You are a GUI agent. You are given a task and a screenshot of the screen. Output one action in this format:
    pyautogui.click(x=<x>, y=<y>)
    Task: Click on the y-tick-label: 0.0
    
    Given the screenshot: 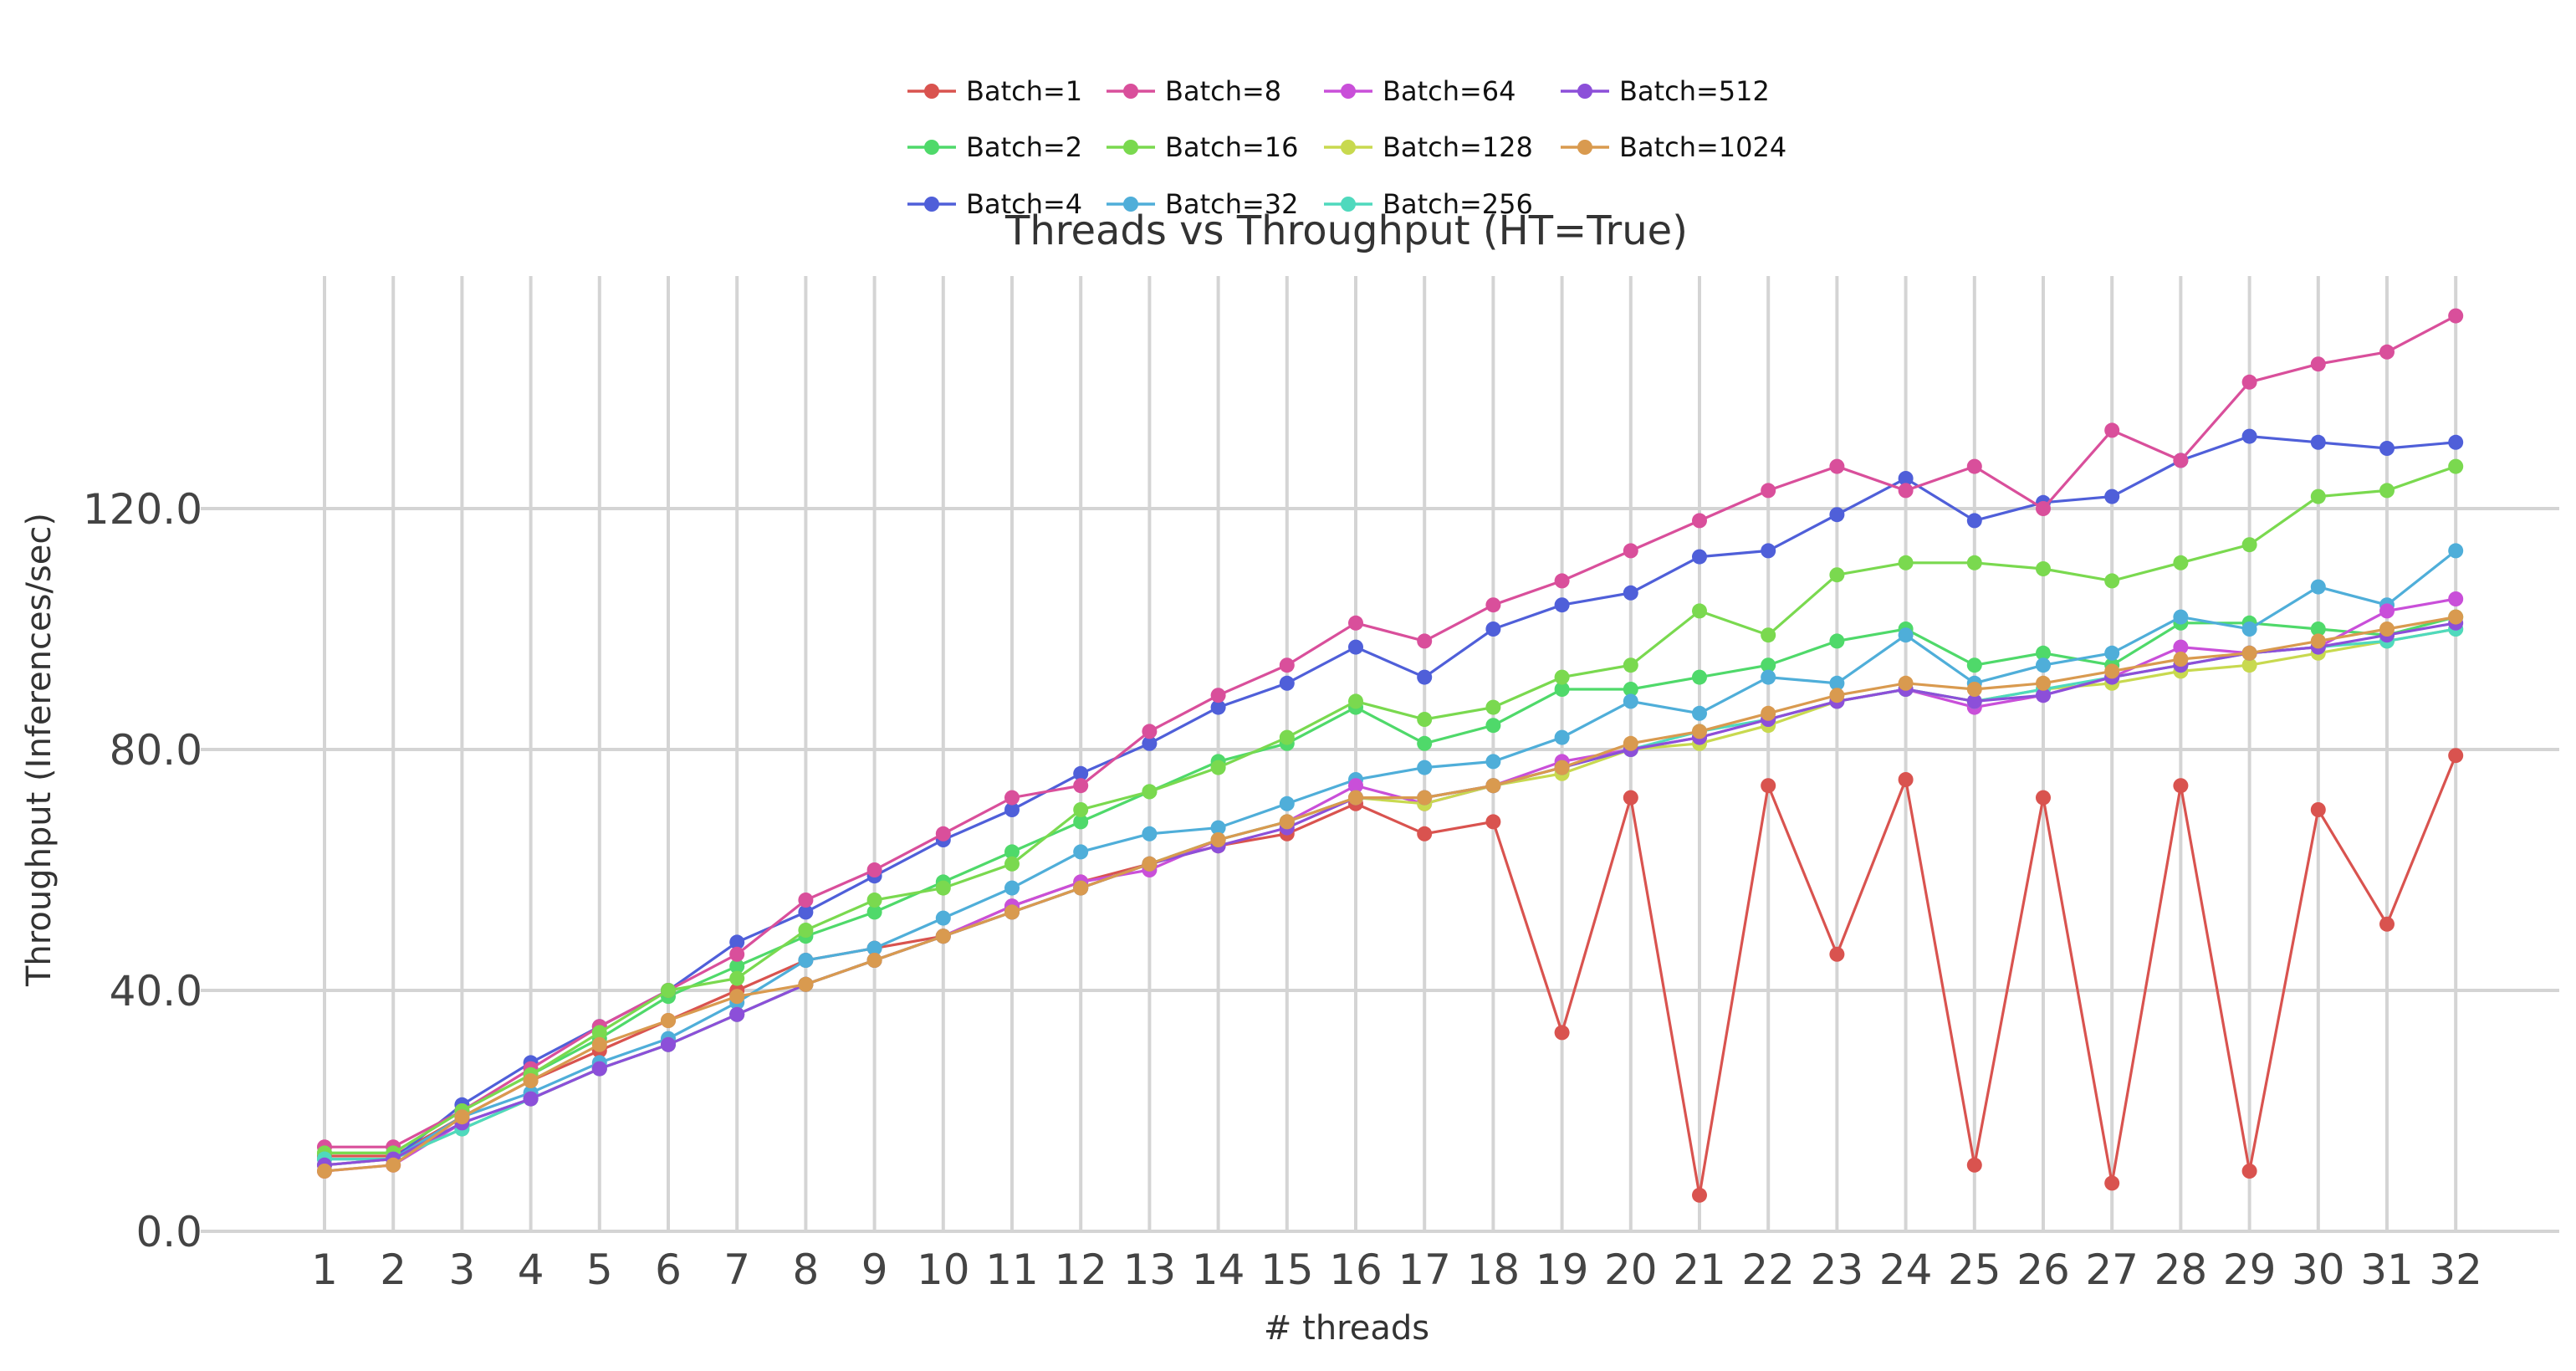 What is the action you would take?
    pyautogui.click(x=168, y=1232)
    